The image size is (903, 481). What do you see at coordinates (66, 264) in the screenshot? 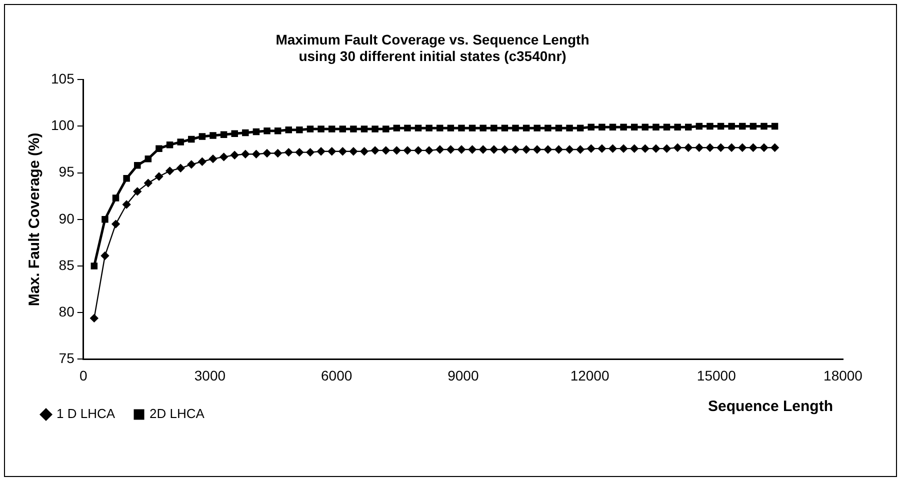
I see `y-tick-label: 85` at bounding box center [66, 264].